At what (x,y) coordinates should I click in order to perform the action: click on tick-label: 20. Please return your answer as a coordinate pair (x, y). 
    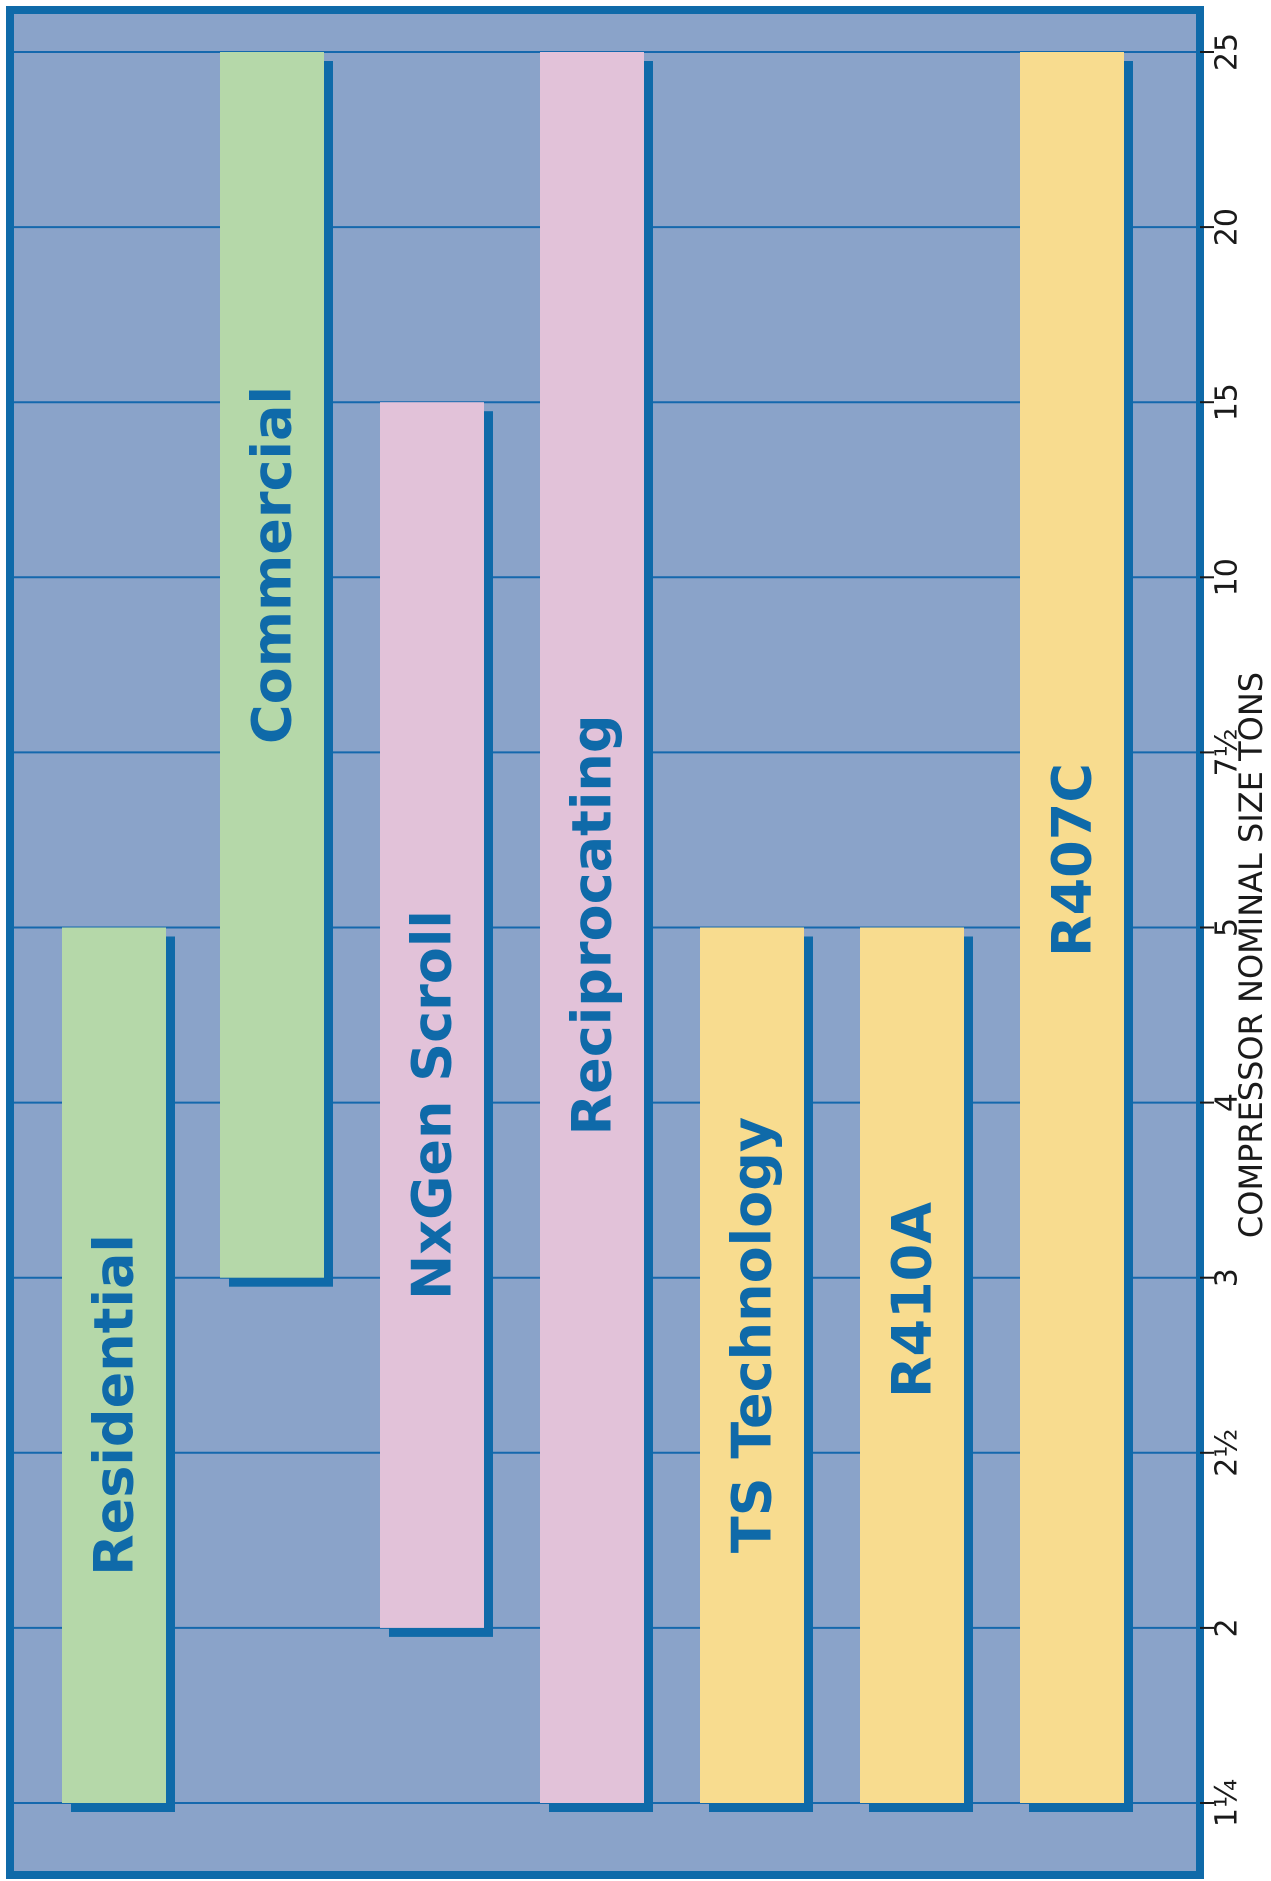
    Looking at the image, I should click on (1227, 227).